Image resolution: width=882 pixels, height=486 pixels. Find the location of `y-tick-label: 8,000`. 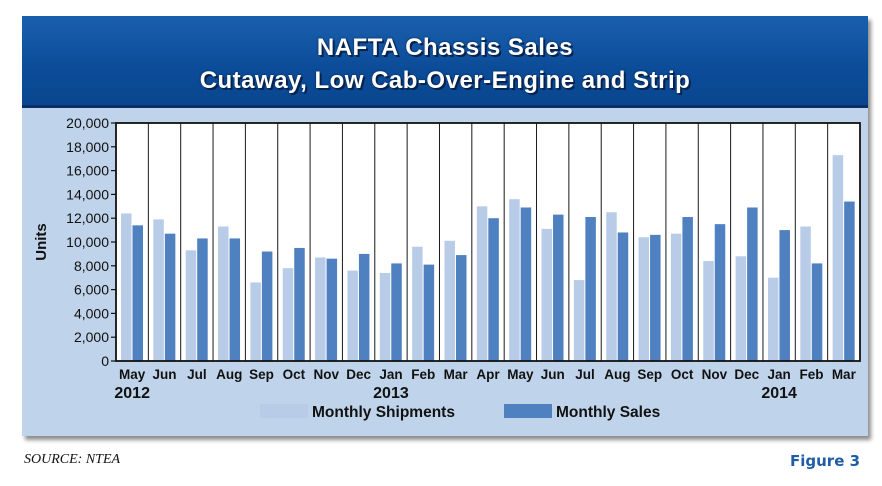

y-tick-label: 8,000 is located at coordinates (91, 266).